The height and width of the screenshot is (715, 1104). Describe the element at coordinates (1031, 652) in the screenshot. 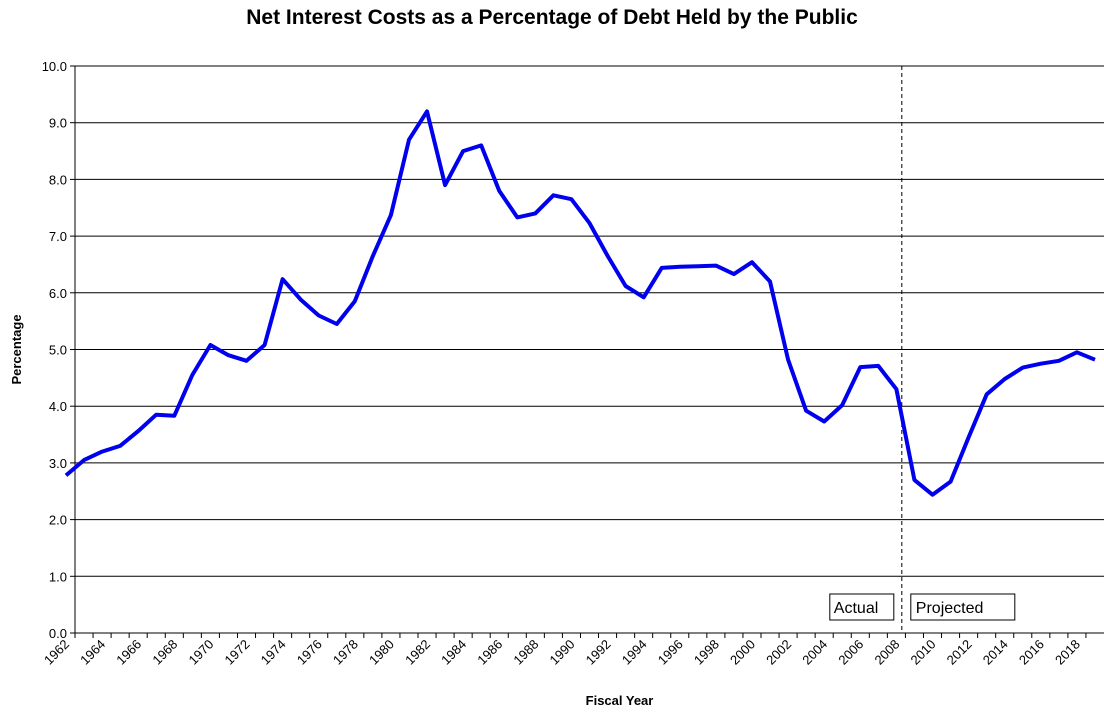

I see `x-tick-label: 2016` at that location.